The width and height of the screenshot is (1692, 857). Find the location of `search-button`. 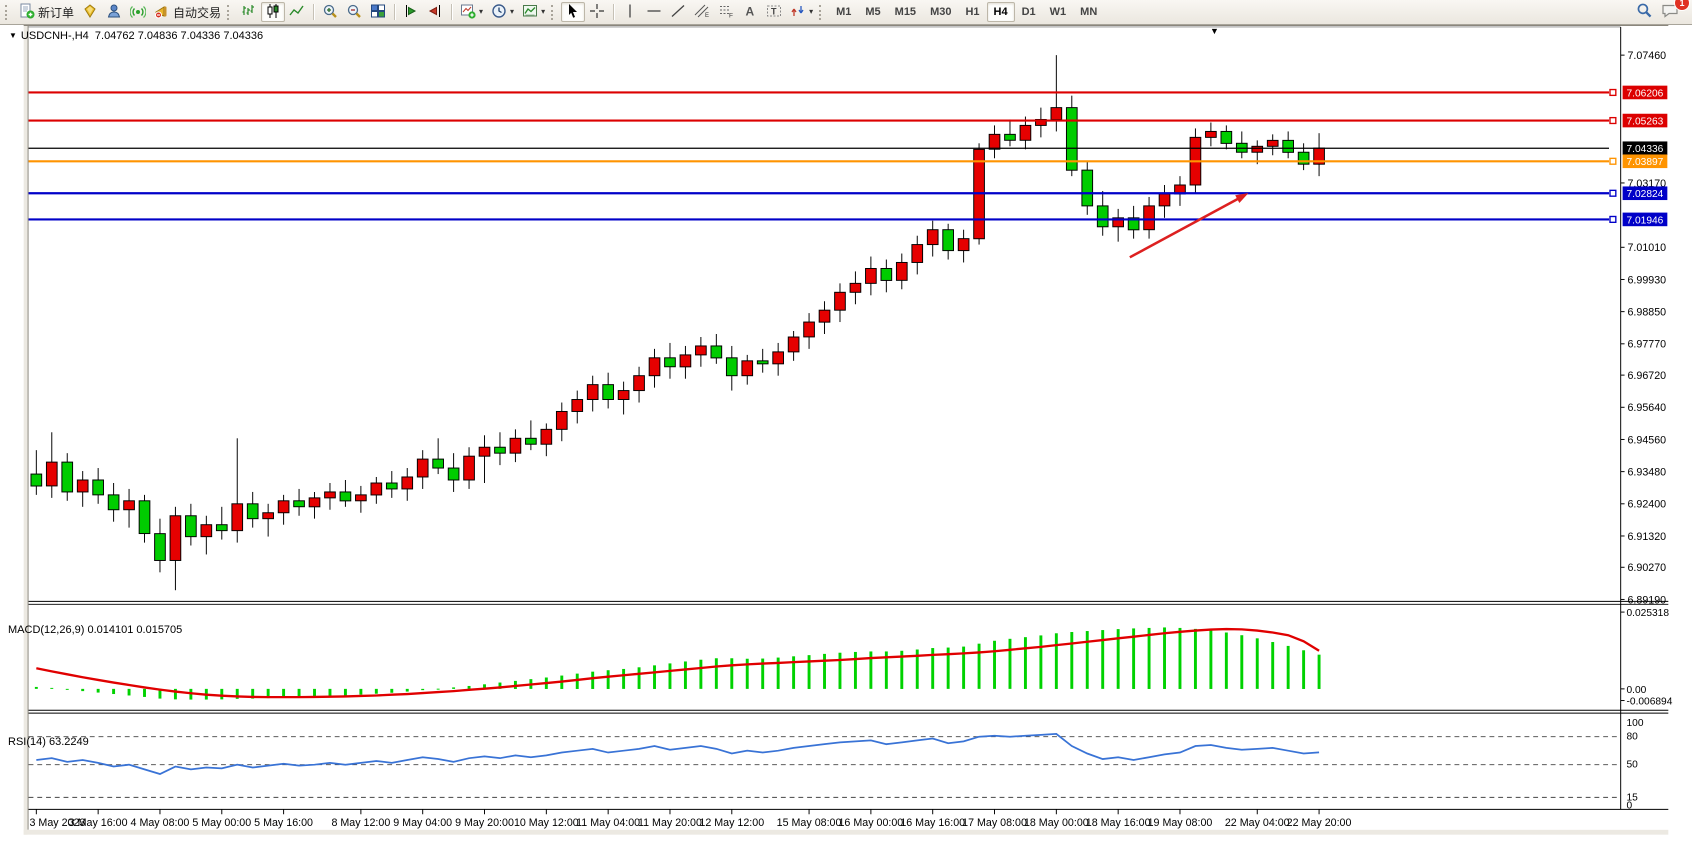

search-button is located at coordinates (1644, 12).